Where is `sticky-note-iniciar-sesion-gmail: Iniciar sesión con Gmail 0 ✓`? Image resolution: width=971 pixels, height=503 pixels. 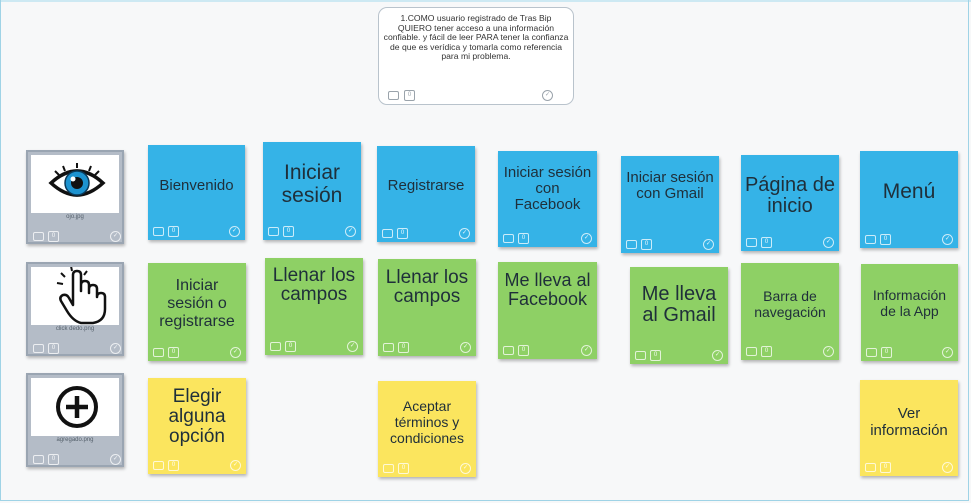 sticky-note-iniciar-sesion-gmail: Iniciar sesión con Gmail 0 ✓ is located at coordinates (670, 204).